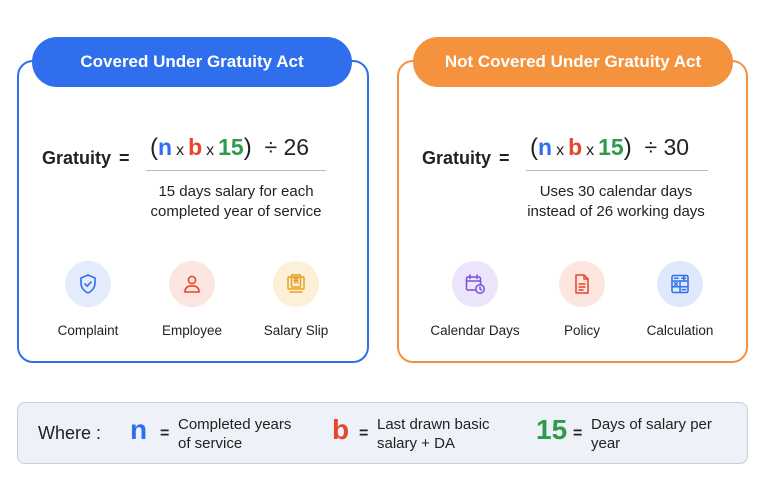  Describe the element at coordinates (475, 284) in the screenshot. I see `calendar-clock-icon` at that location.